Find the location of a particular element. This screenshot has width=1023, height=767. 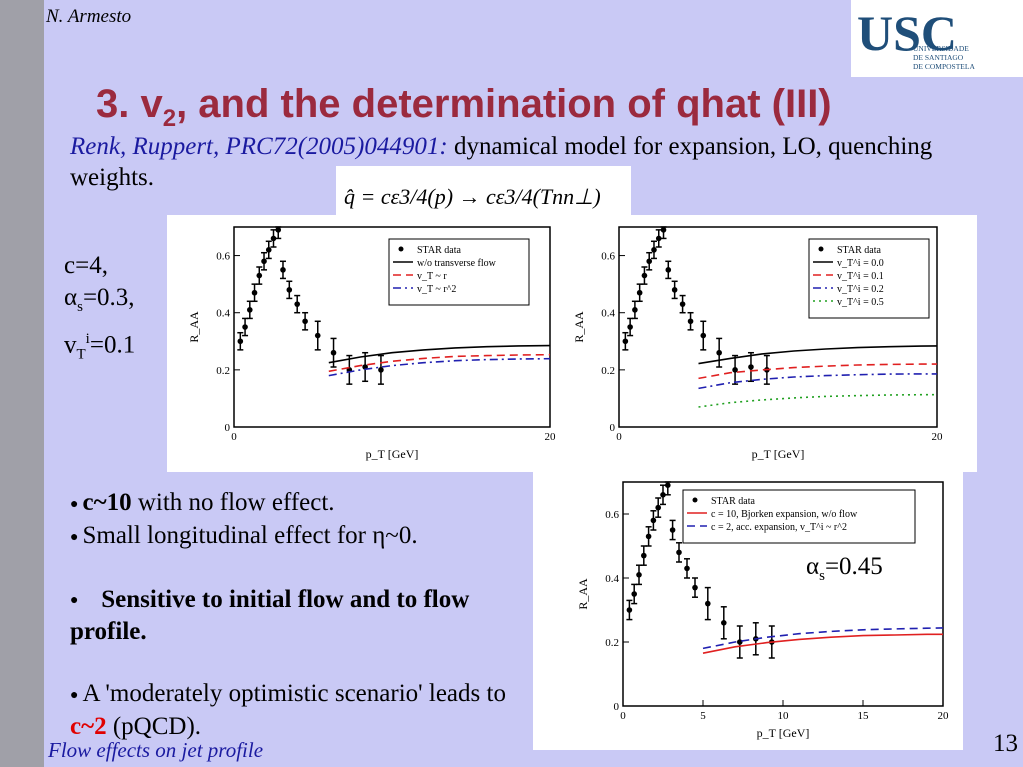

author-name: N. Armesto is located at coordinates (89, 16).